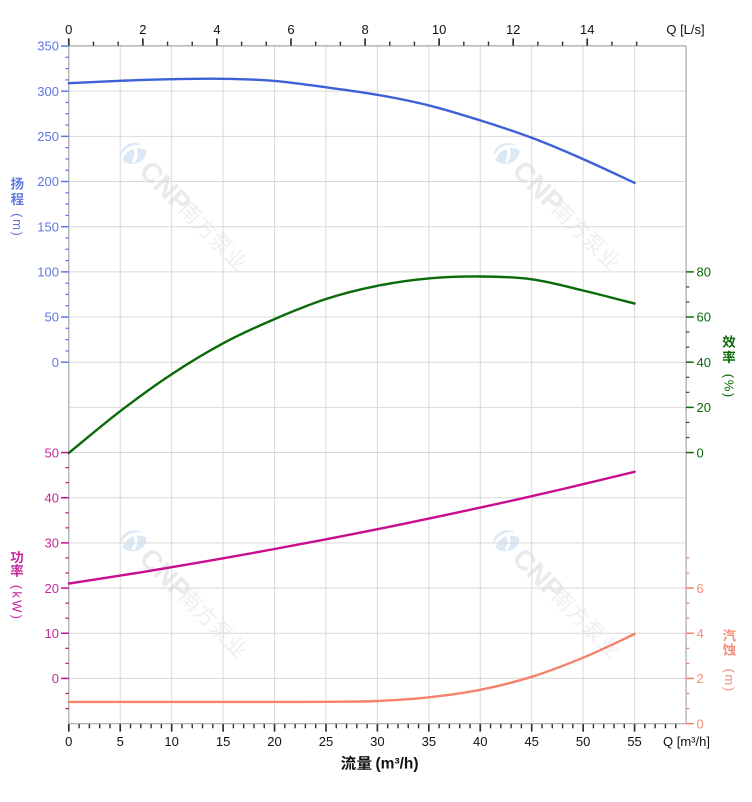 The height and width of the screenshot is (802, 752). What do you see at coordinates (587, 29) in the screenshot?
I see `svg-text: 14` at bounding box center [587, 29].